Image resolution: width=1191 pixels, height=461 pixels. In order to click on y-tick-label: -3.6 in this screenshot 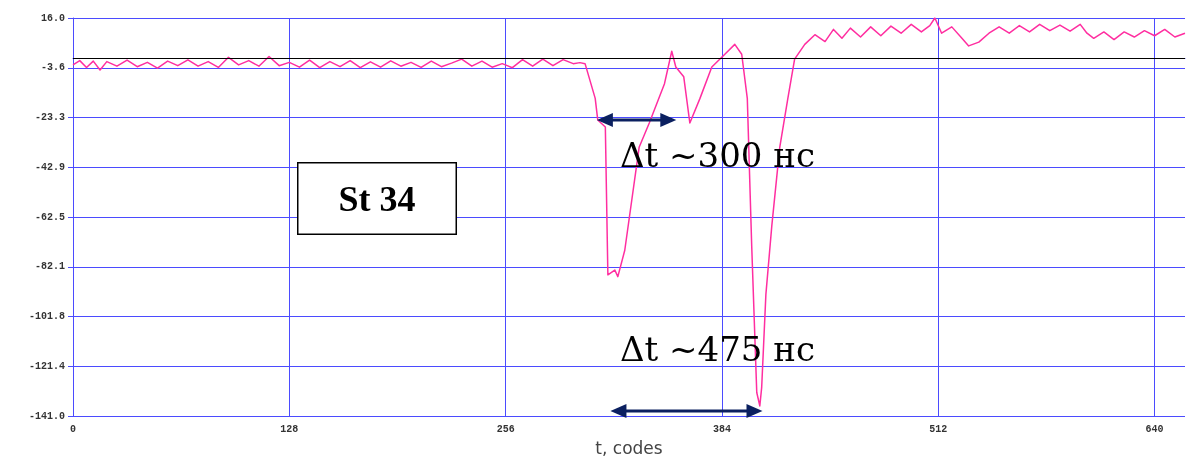, I will do `click(52, 68)`.